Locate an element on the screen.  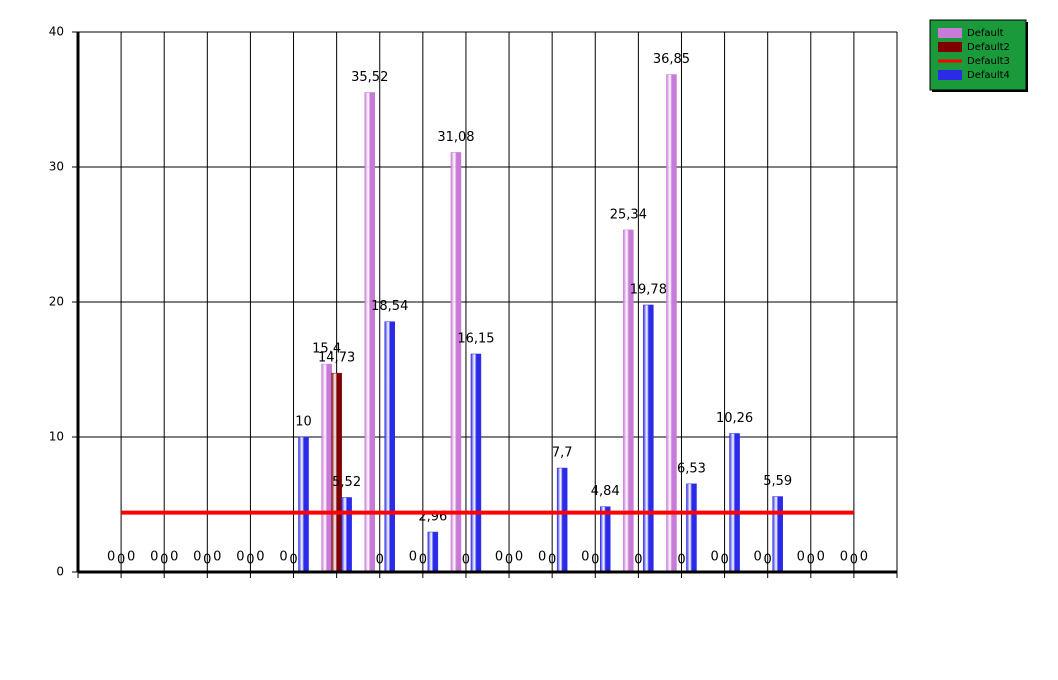
data-label: 18,54 is located at coordinates (389, 306).